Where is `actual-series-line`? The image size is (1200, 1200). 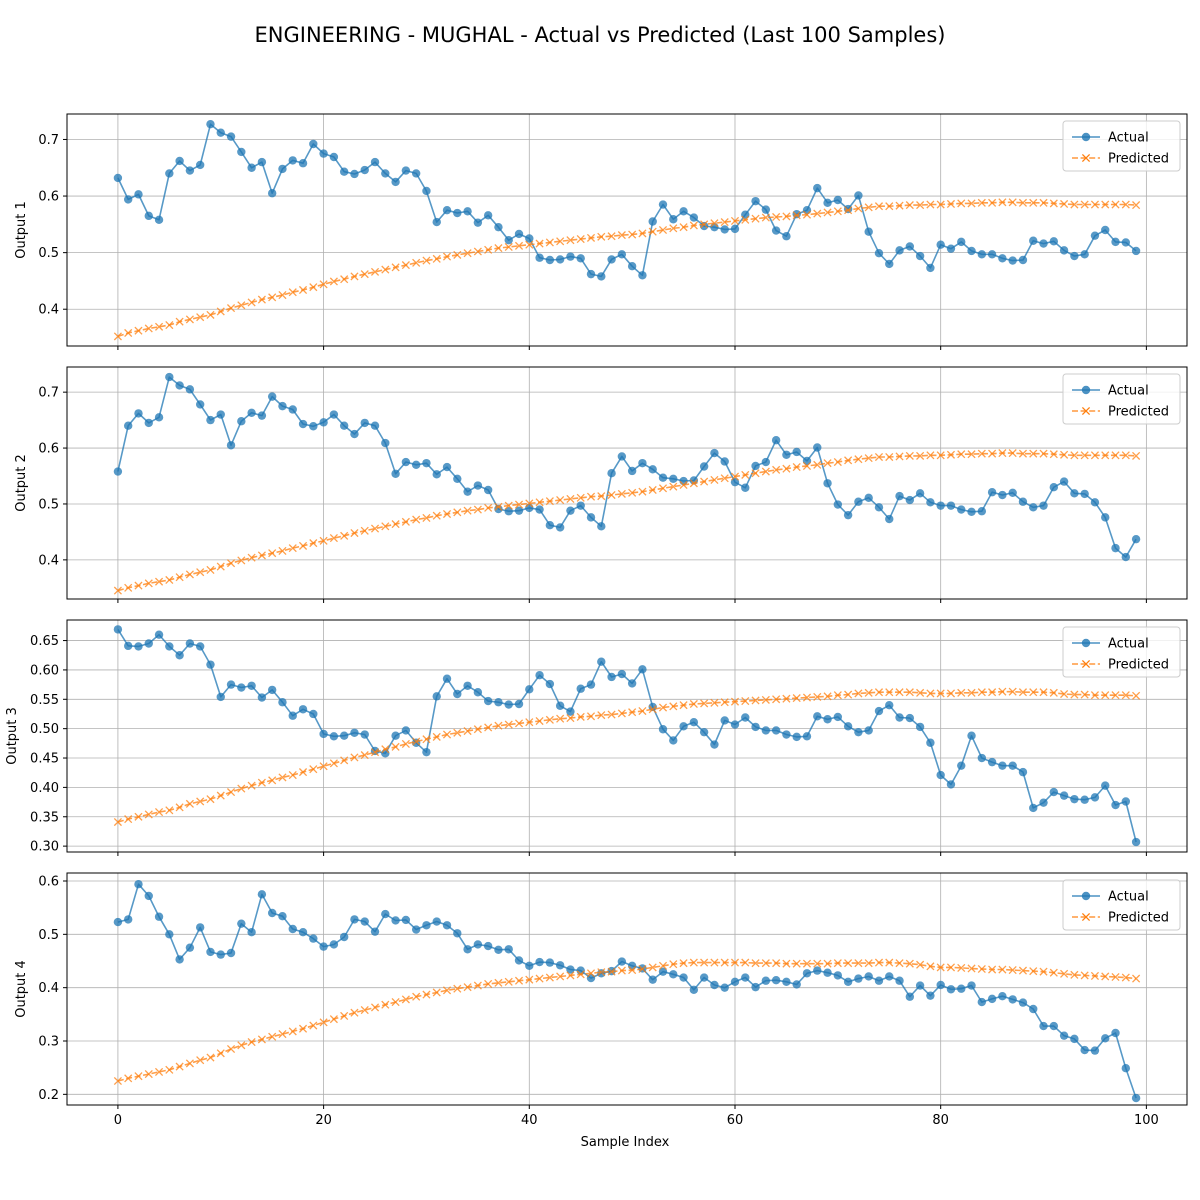
actual-series-line is located at coordinates (627, 467).